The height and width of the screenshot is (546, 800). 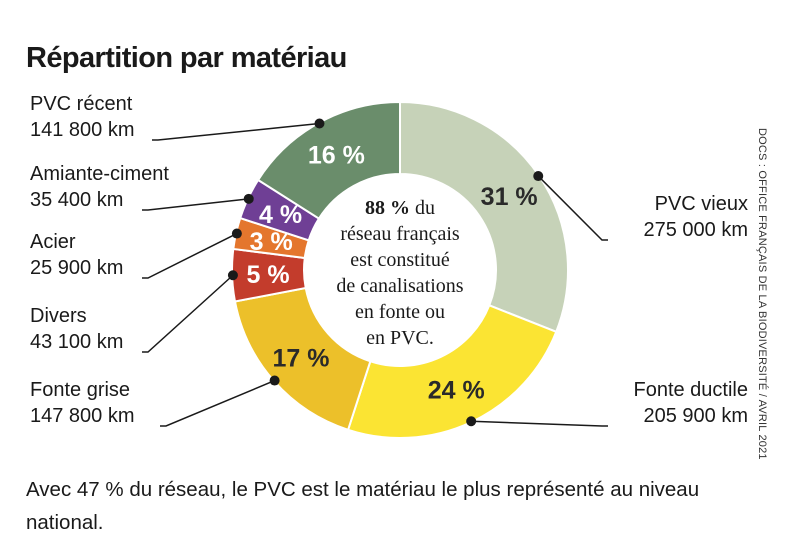 What do you see at coordinates (400, 338) in the screenshot?
I see `center-line-6: en PVC.` at bounding box center [400, 338].